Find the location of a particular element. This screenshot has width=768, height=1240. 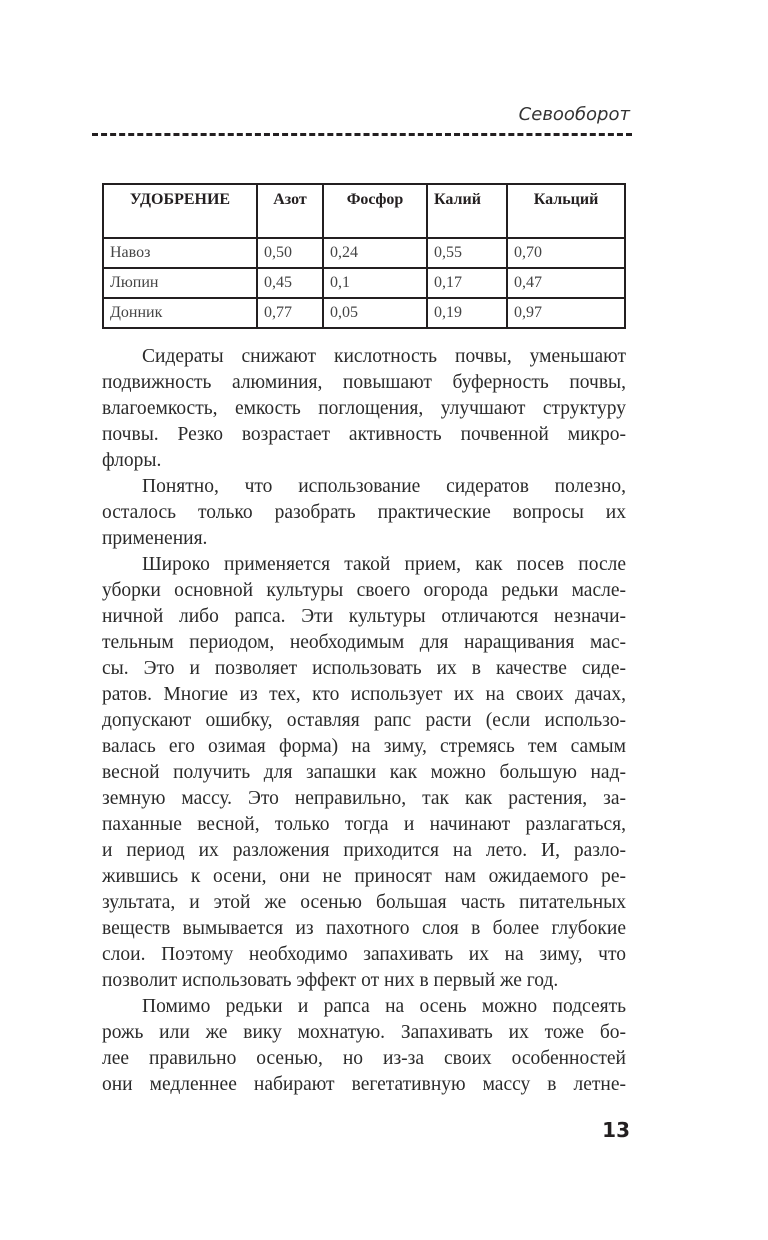

table-cell: 0,77 is located at coordinates (290, 313).